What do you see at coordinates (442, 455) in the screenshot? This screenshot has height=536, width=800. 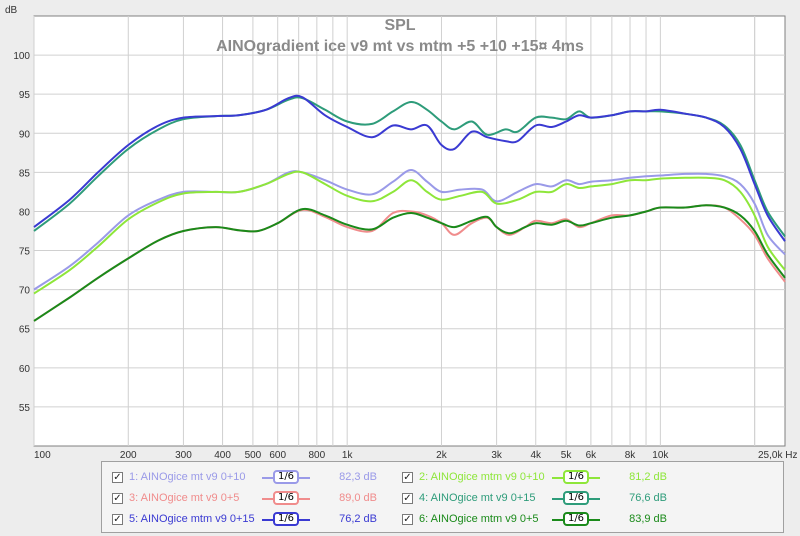 I see `x-tick-label: 2k` at bounding box center [442, 455].